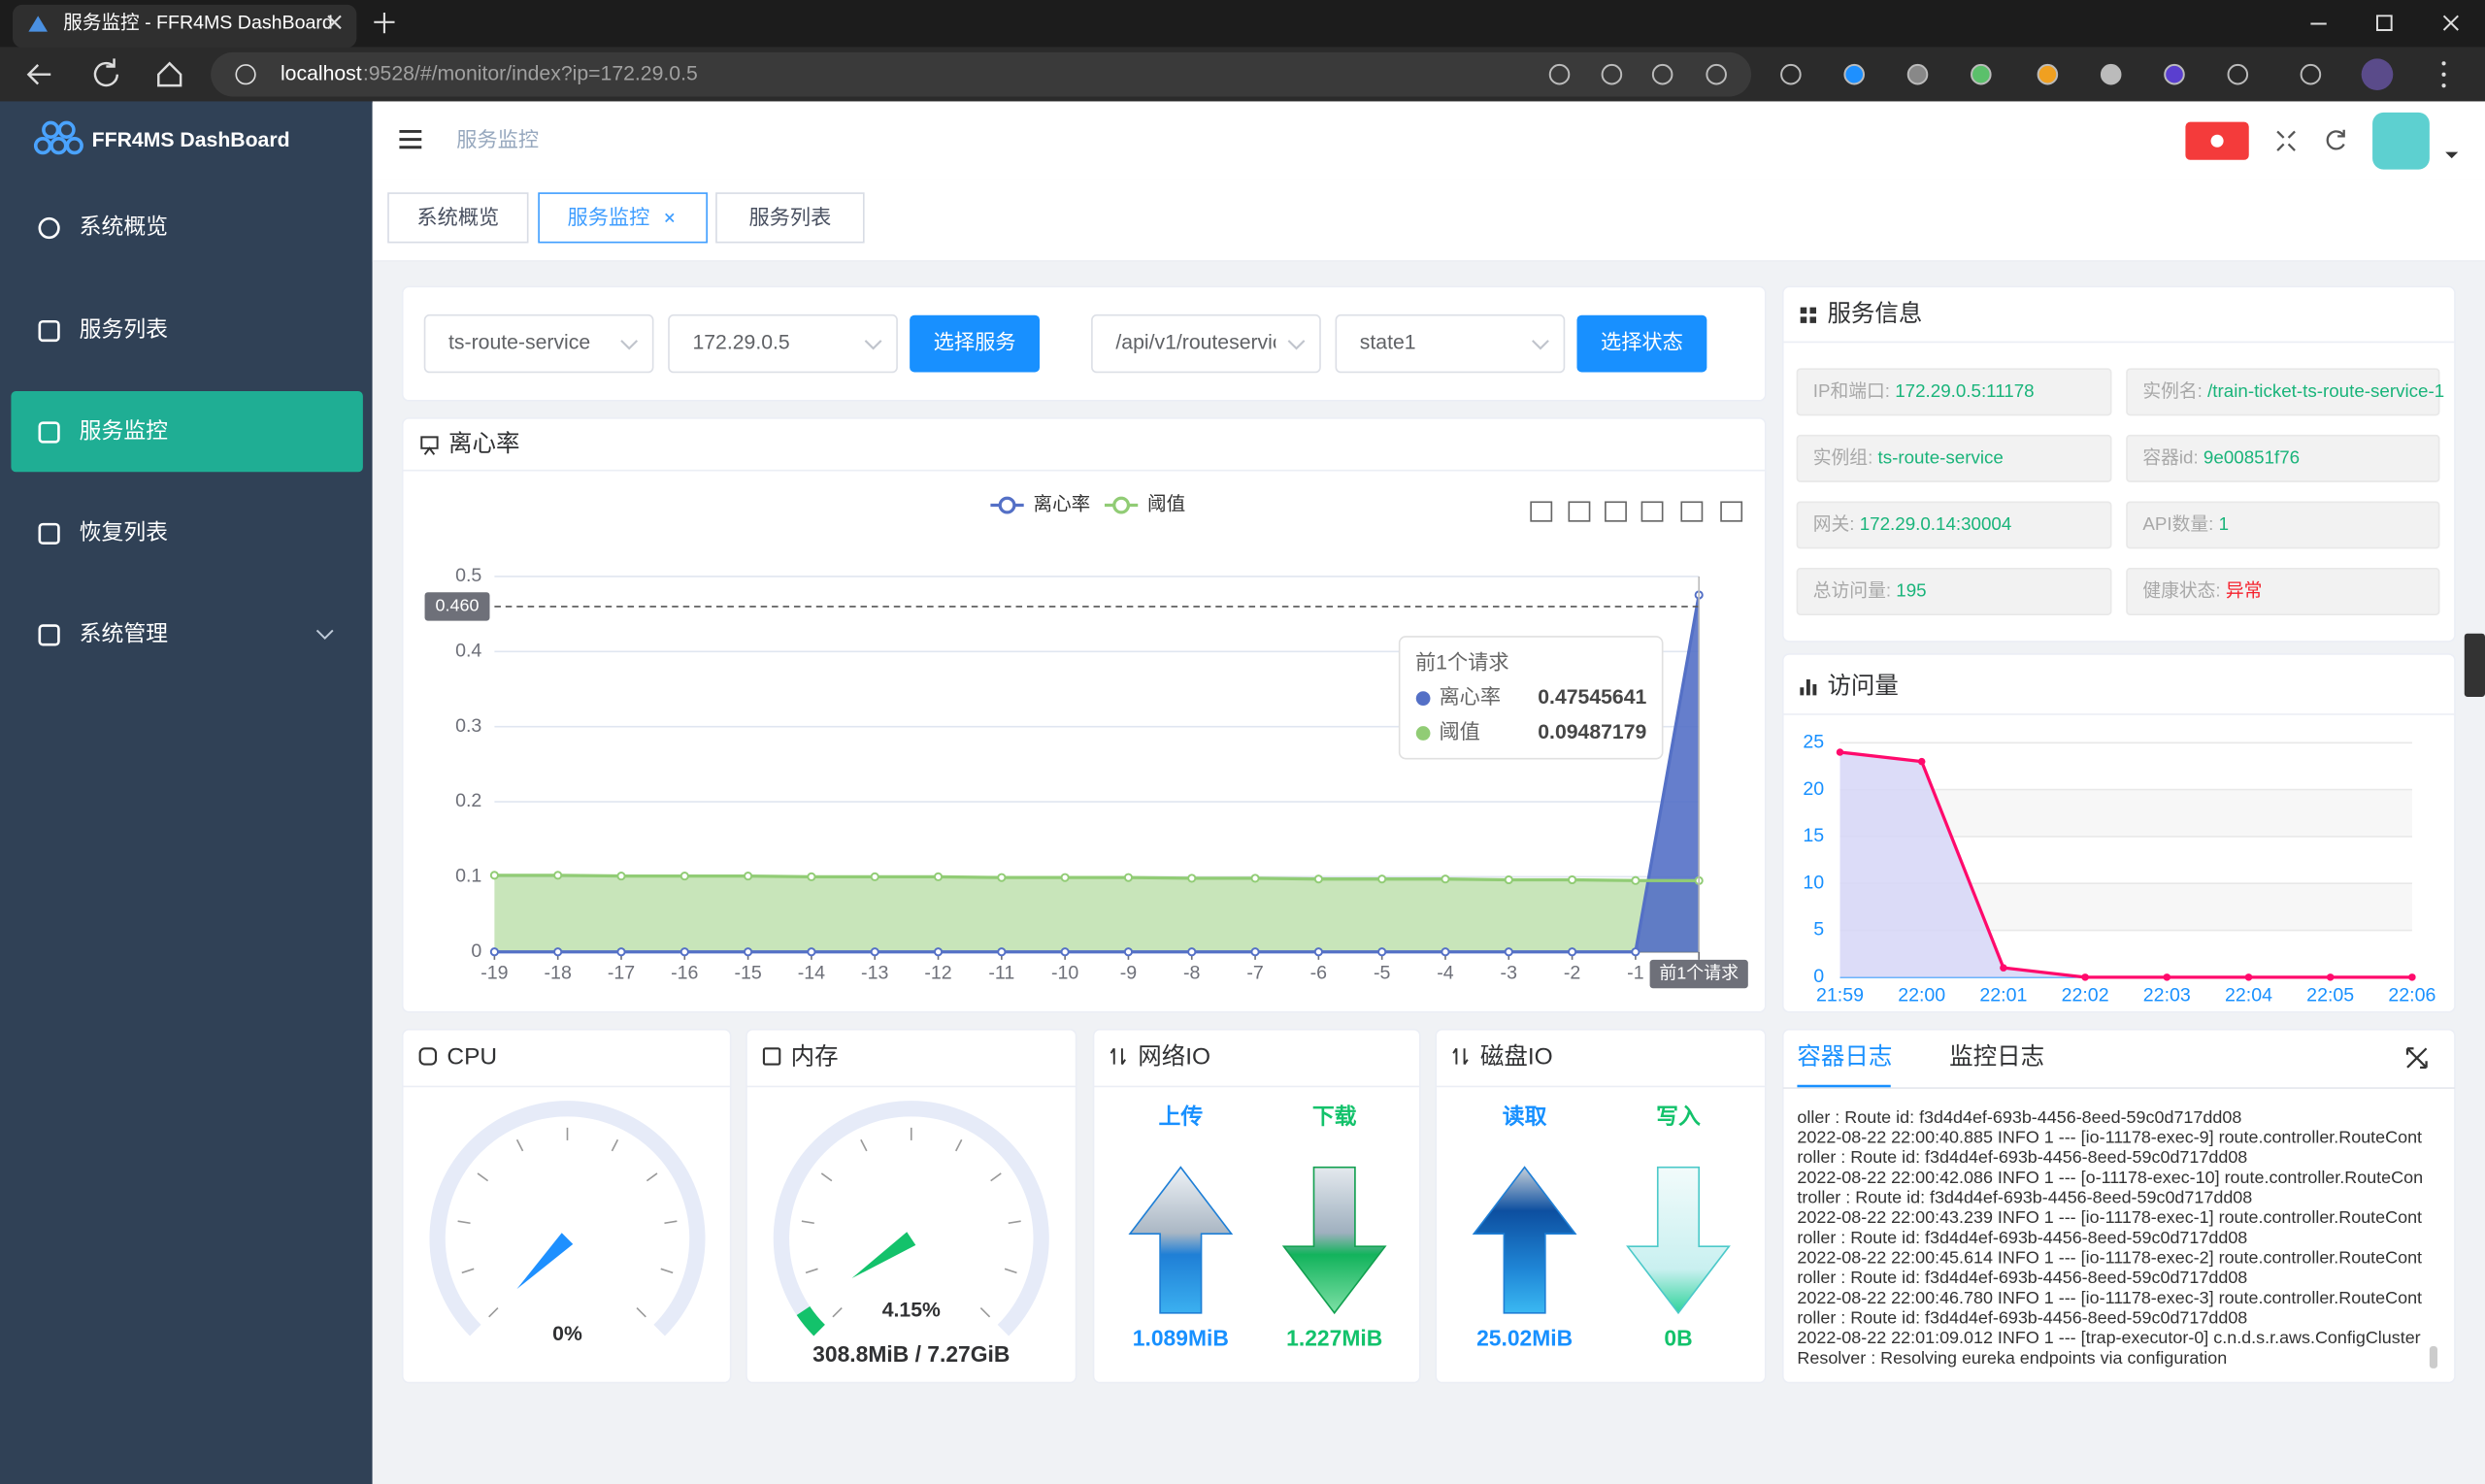 The height and width of the screenshot is (1484, 2485). Describe the element at coordinates (1001, 973) in the screenshot. I see `x-tick-label: -11` at that location.